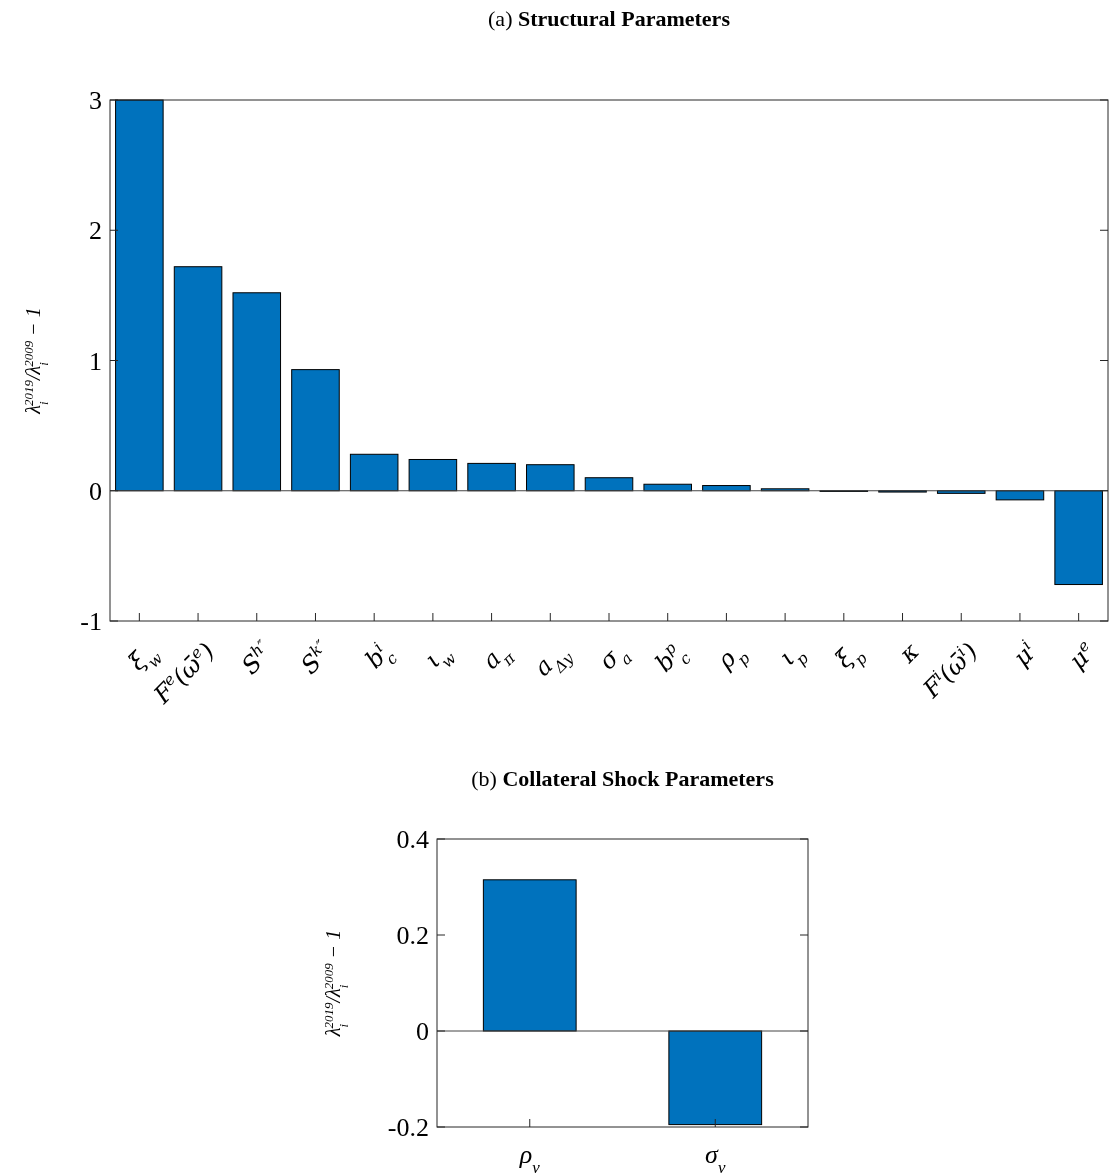 Image resolution: width=1111 pixels, height=1173 pixels. What do you see at coordinates (609, 18) in the screenshot?
I see `chart-title: (a) Structural Parameters` at bounding box center [609, 18].